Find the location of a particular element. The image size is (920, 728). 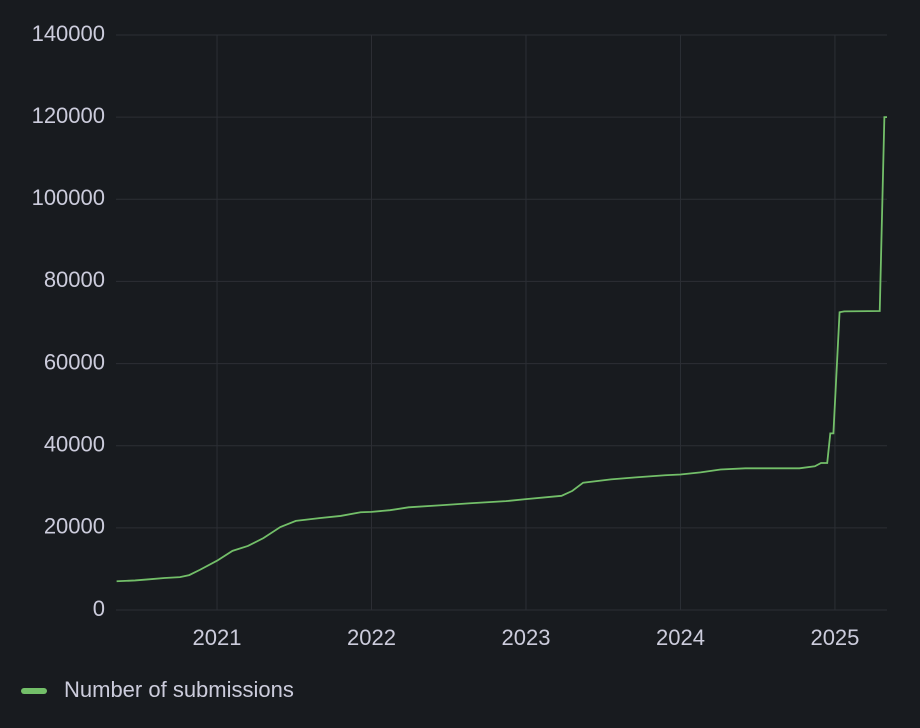

y-tick-label: 0 is located at coordinates (99, 608).